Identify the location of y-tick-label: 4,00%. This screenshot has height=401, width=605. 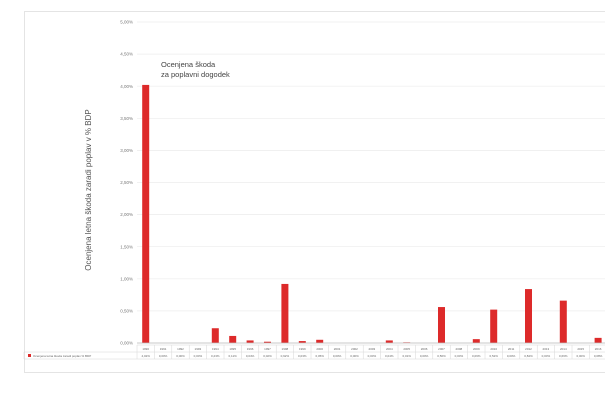
(126, 86).